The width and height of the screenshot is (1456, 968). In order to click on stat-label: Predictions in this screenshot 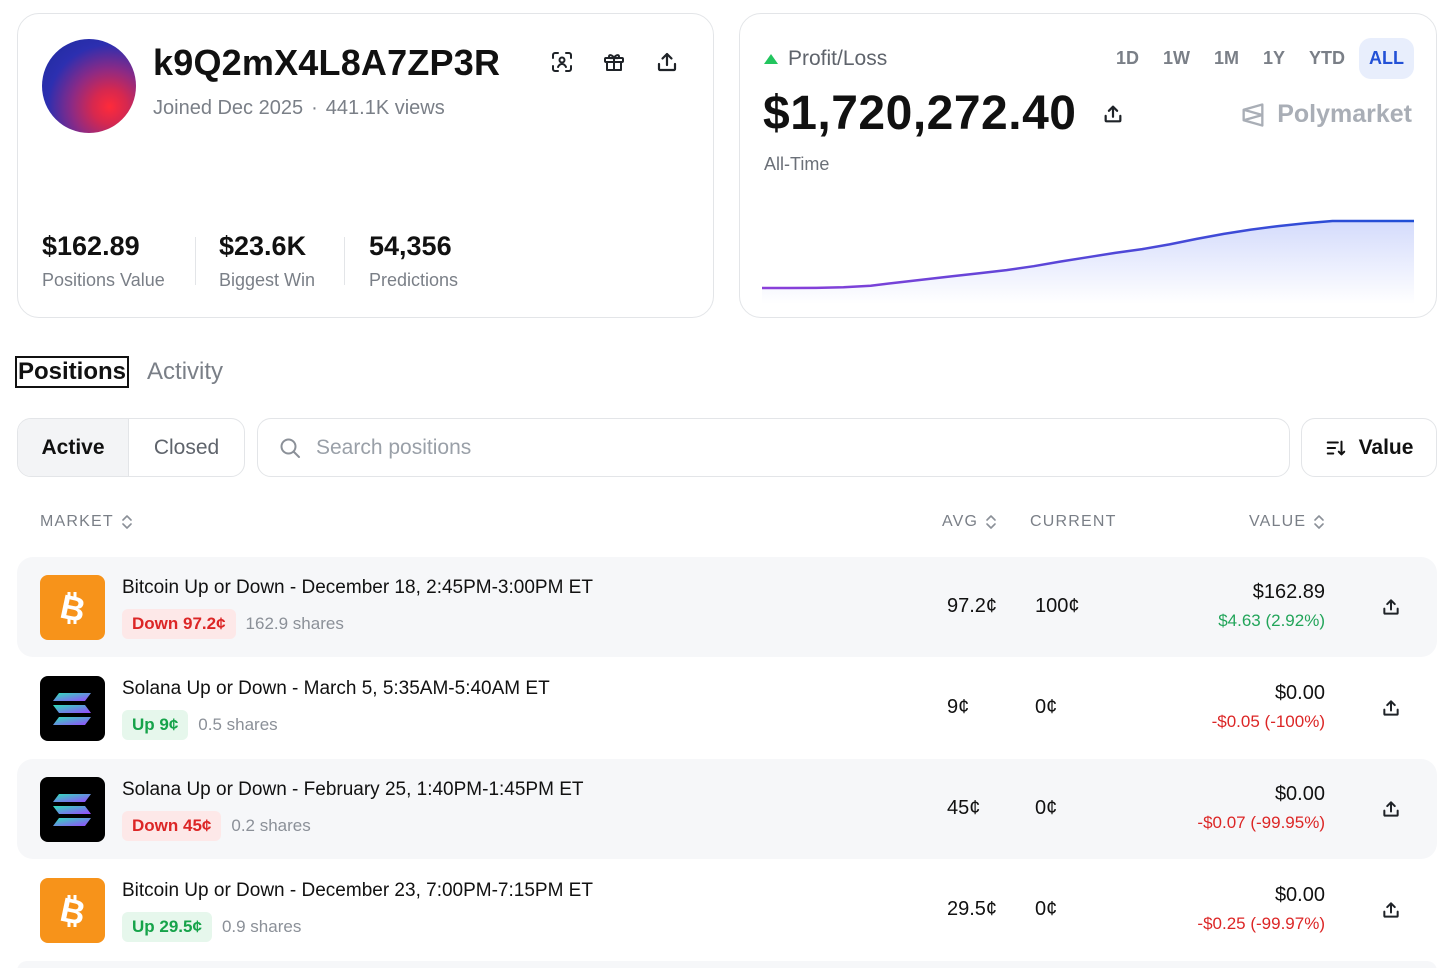, I will do `click(414, 280)`.